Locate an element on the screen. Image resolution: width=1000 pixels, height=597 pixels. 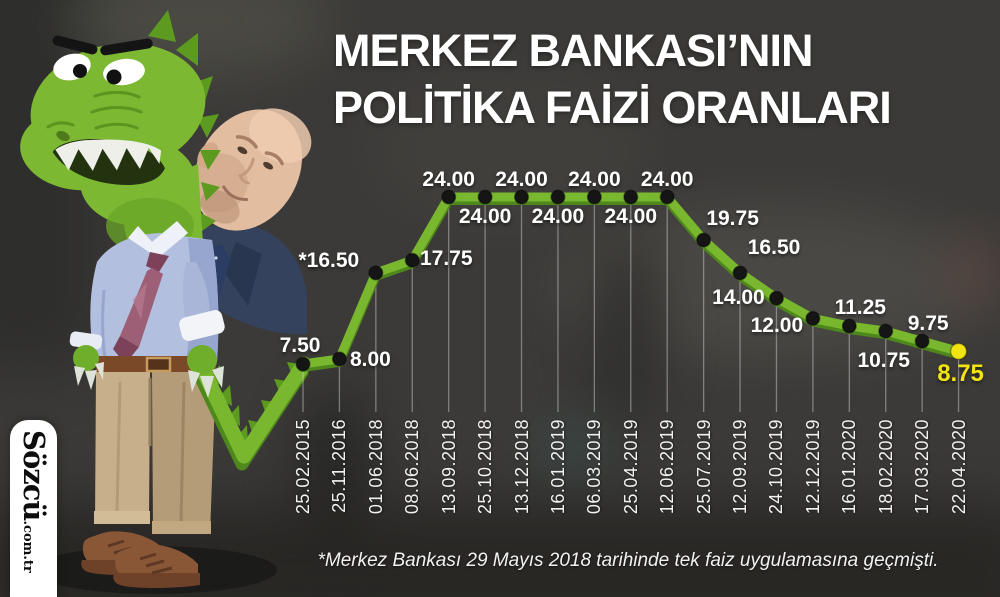
dinosaur-shoes is located at coordinates (140, 559).